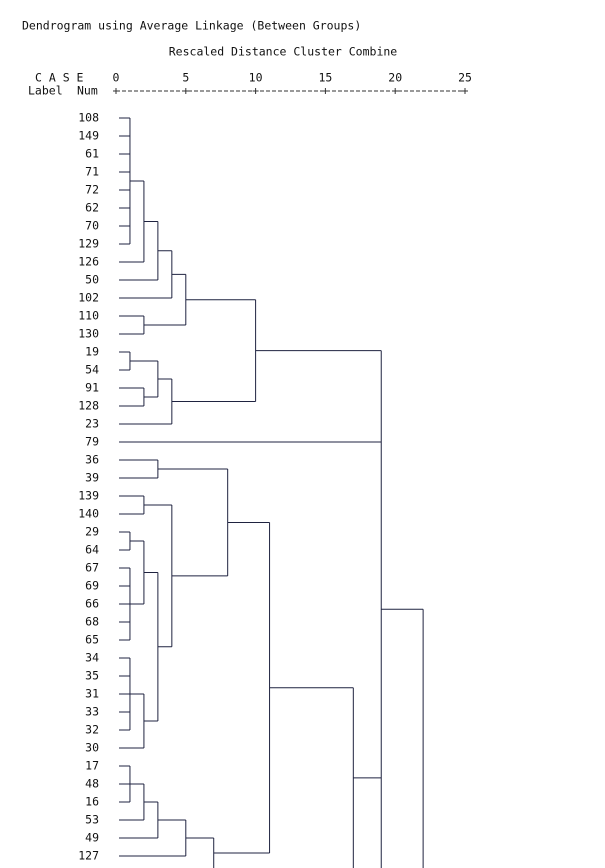 This screenshot has height=868, width=605. I want to click on case-label: 128, so click(88, 406).